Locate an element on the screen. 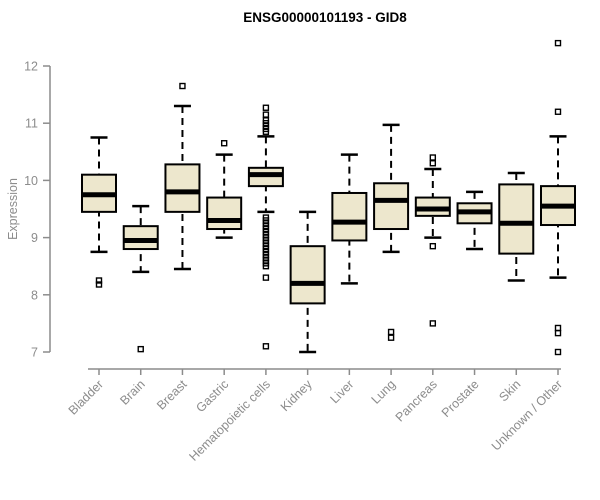  chart-title: ENSG00000101193 - GID8 is located at coordinates (325, 17).